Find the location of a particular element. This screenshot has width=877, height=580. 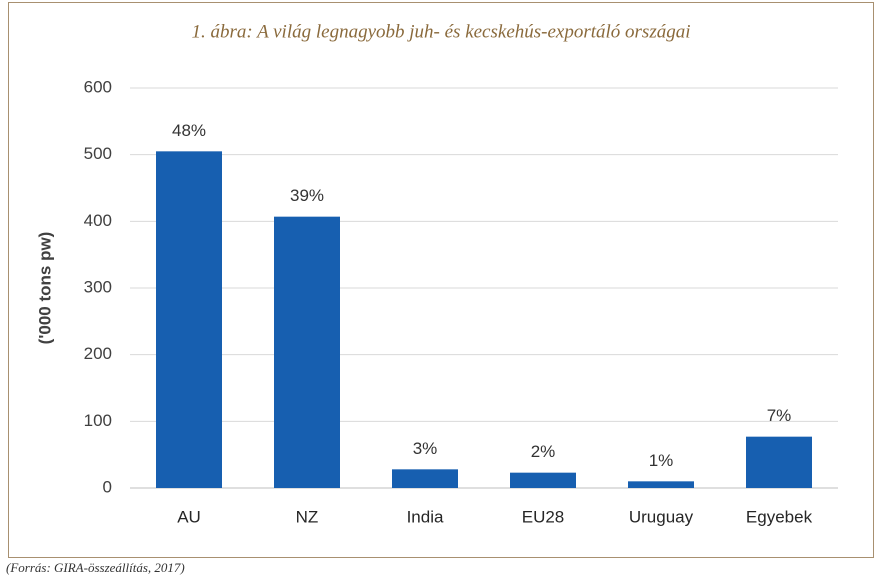

x-tick-label: Egyebek is located at coordinates (779, 516).